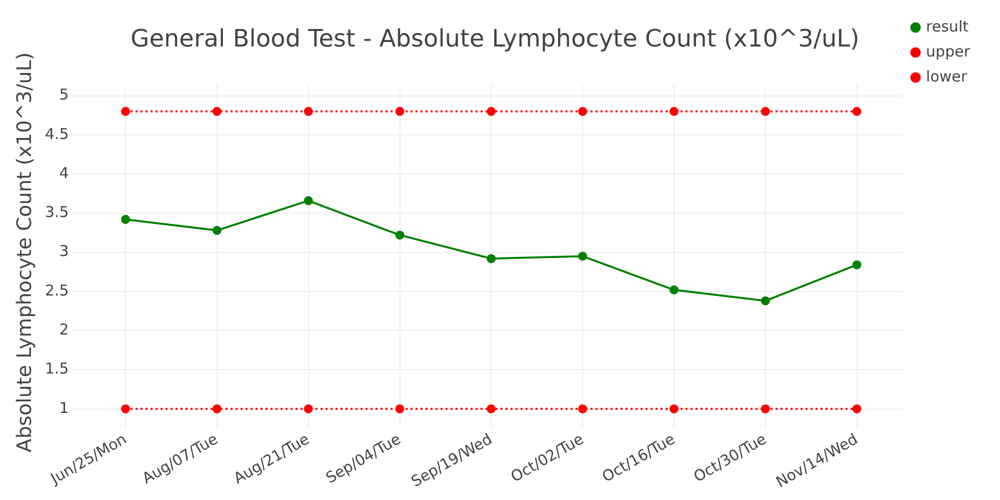 This screenshot has width=1000, height=500. Describe the element at coordinates (948, 51) in the screenshot. I see `legend-label: upper` at that location.